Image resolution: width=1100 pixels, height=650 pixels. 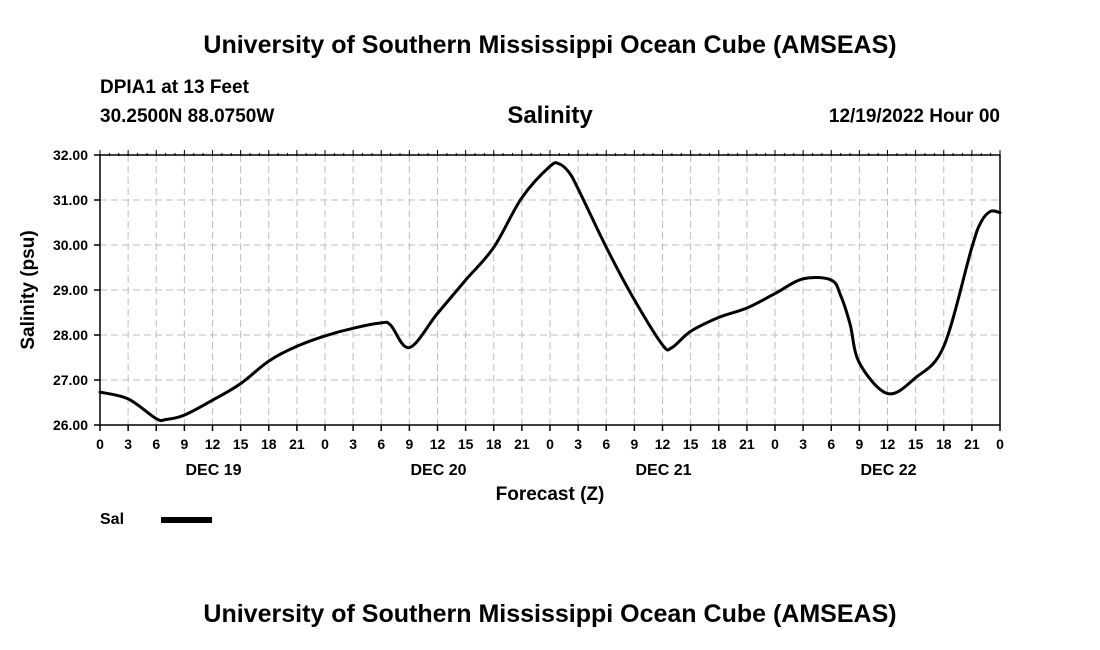 I want to click on y-tick-label: 26.00, so click(x=70, y=425).